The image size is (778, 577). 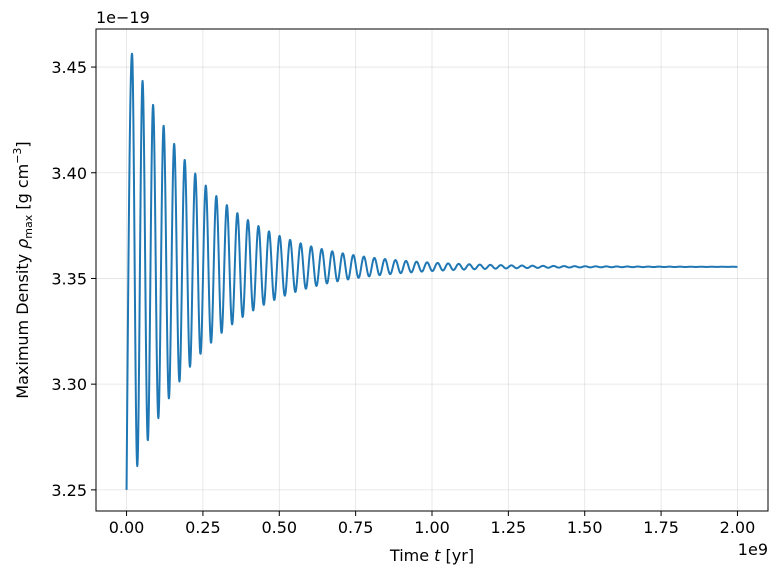 I want to click on x-axis-label: Time t [yr], so click(x=431, y=555).